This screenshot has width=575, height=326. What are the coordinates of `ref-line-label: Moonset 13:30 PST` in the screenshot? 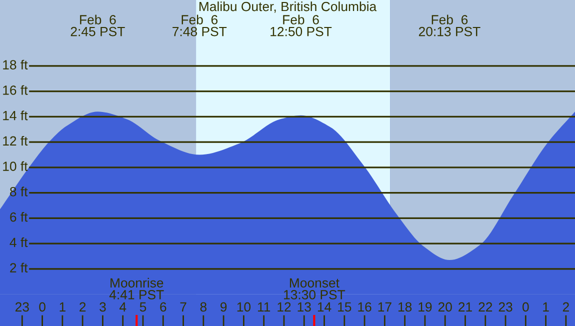 It's located at (315, 289).